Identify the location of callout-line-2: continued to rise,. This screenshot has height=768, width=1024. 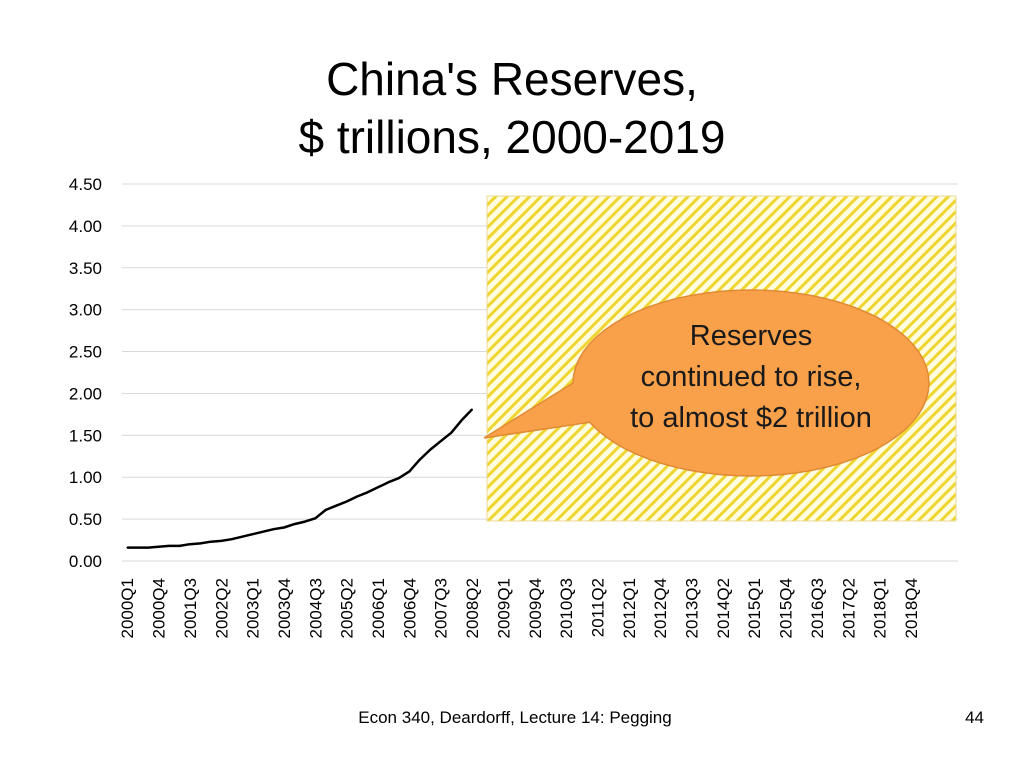
(751, 377).